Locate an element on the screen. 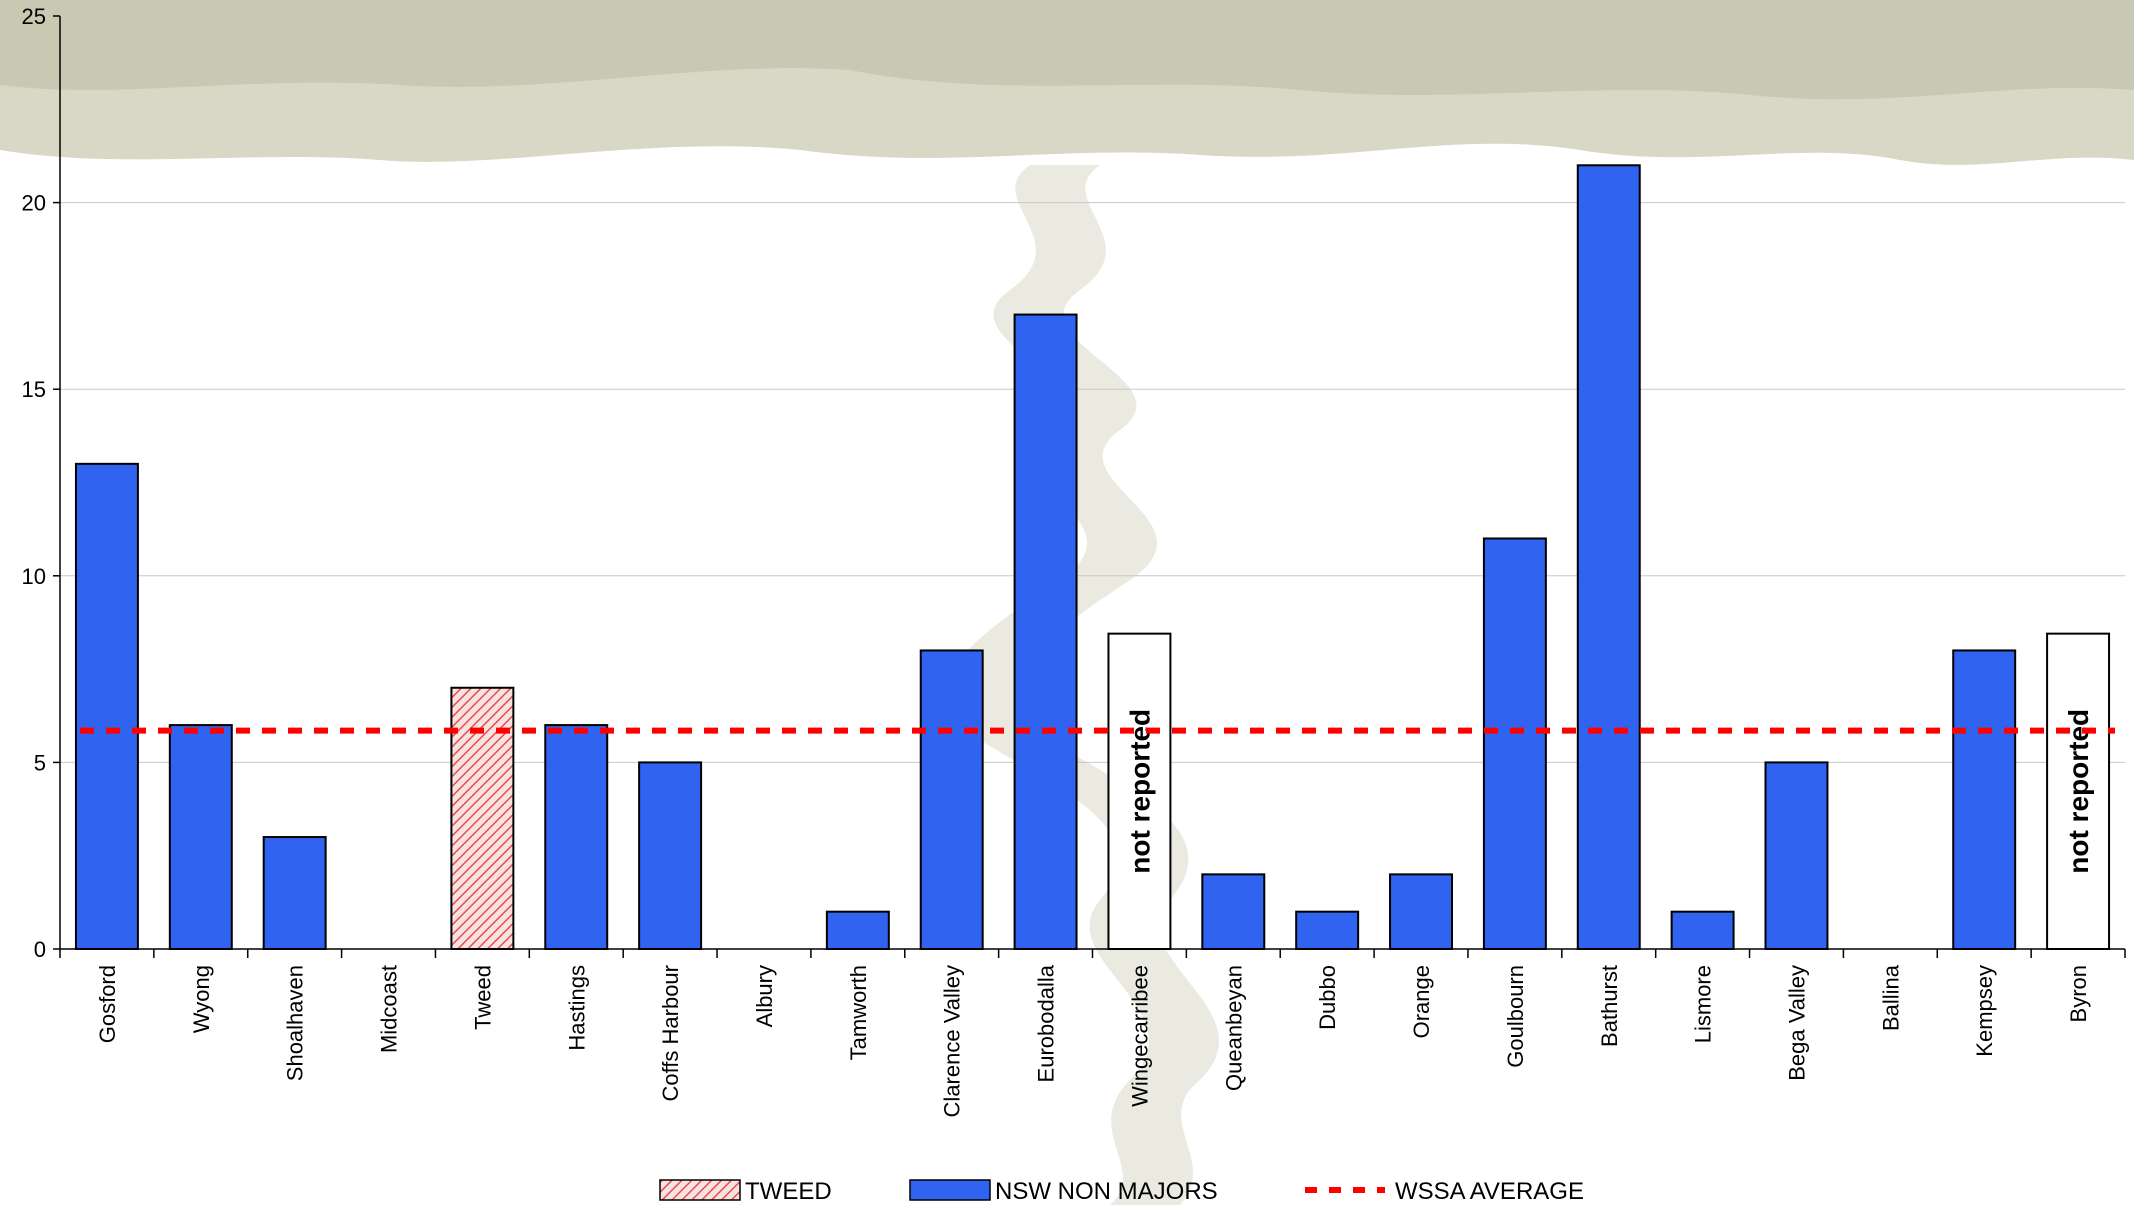 Image resolution: width=2134 pixels, height=1210 pixels. x-tick-label: Orange is located at coordinates (1421, 1001).